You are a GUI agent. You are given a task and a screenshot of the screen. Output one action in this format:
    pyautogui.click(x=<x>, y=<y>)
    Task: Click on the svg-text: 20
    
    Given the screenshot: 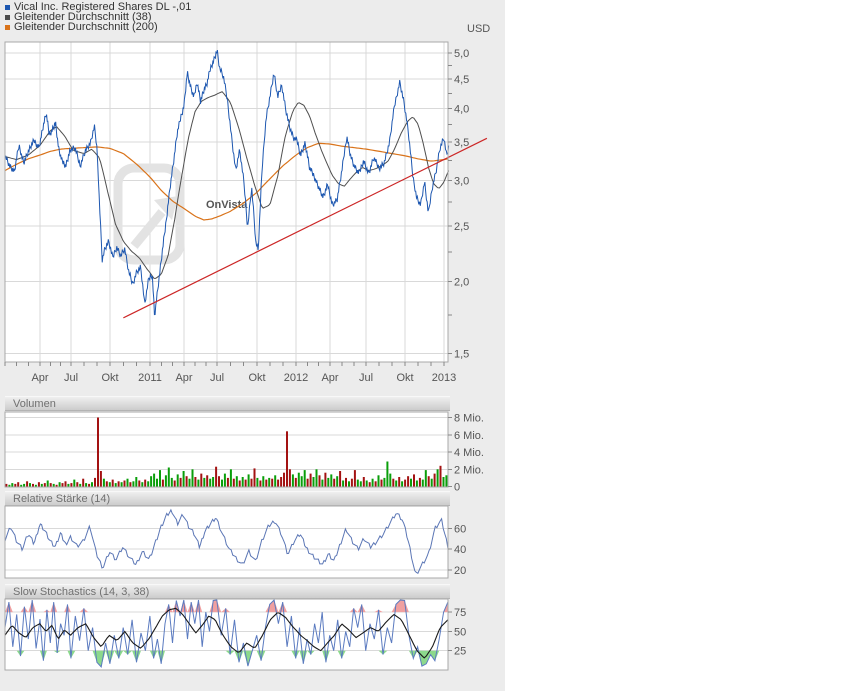 What is the action you would take?
    pyautogui.click(x=460, y=571)
    